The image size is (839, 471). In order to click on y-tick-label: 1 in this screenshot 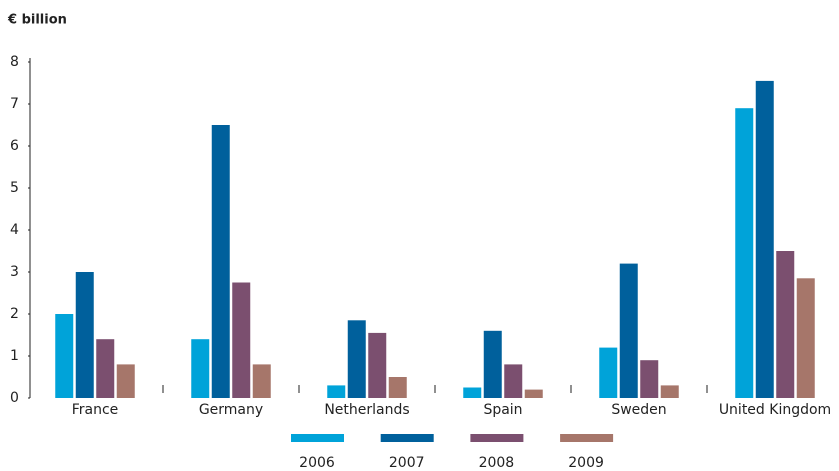, I will do `click(14, 356)`.